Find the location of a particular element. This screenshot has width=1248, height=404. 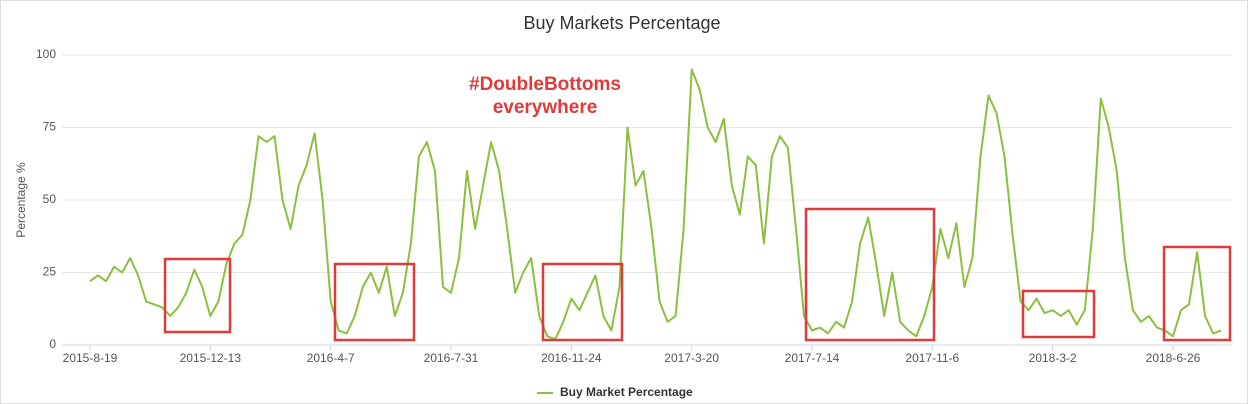

y-tick-label: 0 is located at coordinates (52, 344).